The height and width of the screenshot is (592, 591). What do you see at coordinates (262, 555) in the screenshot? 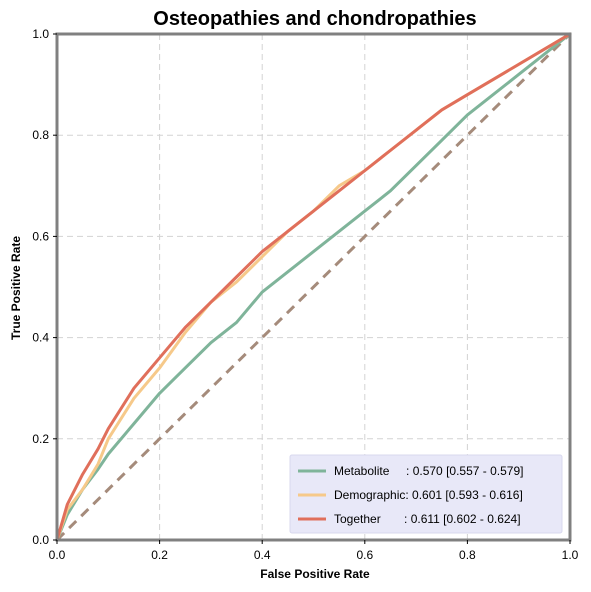
I see `x-tick-label-2: 0.4` at bounding box center [262, 555].